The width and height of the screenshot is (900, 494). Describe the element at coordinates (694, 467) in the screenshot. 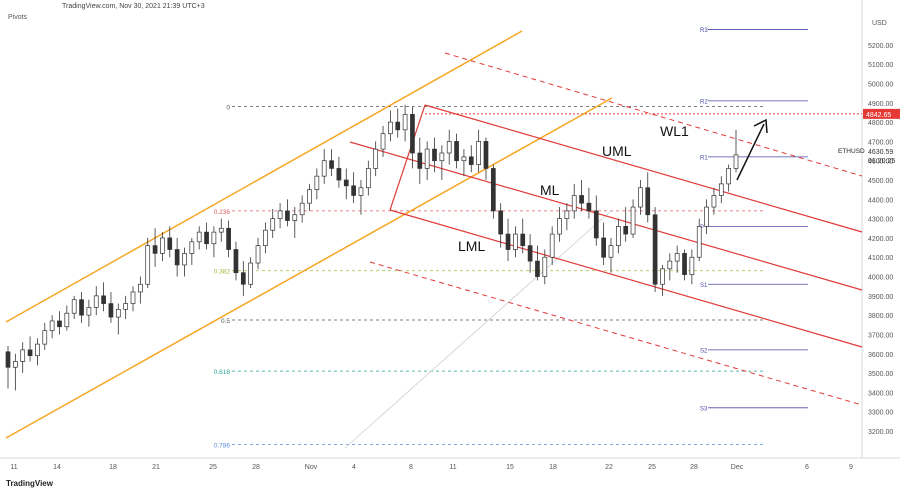

I see `x-tick-label: 28` at that location.